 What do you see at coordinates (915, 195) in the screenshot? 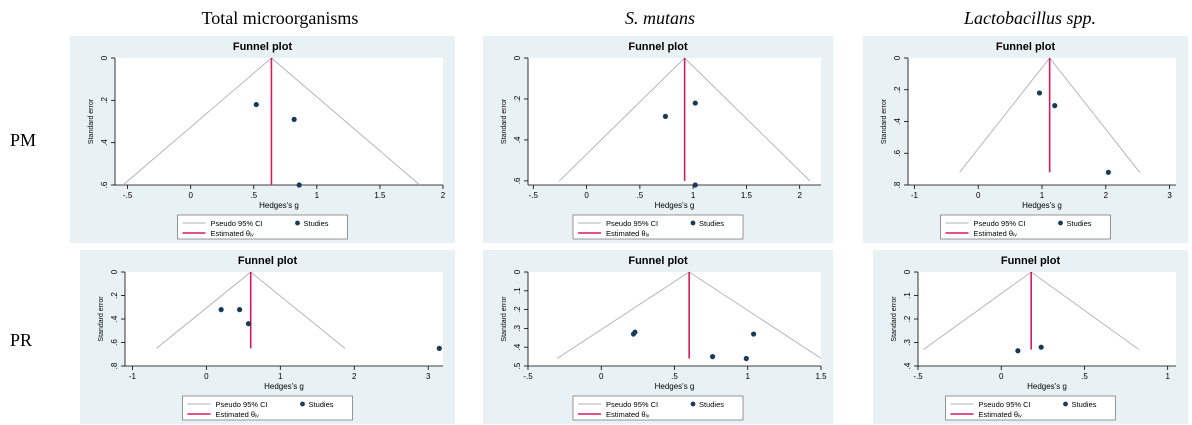
I see `x-tick-label: -1` at bounding box center [915, 195].